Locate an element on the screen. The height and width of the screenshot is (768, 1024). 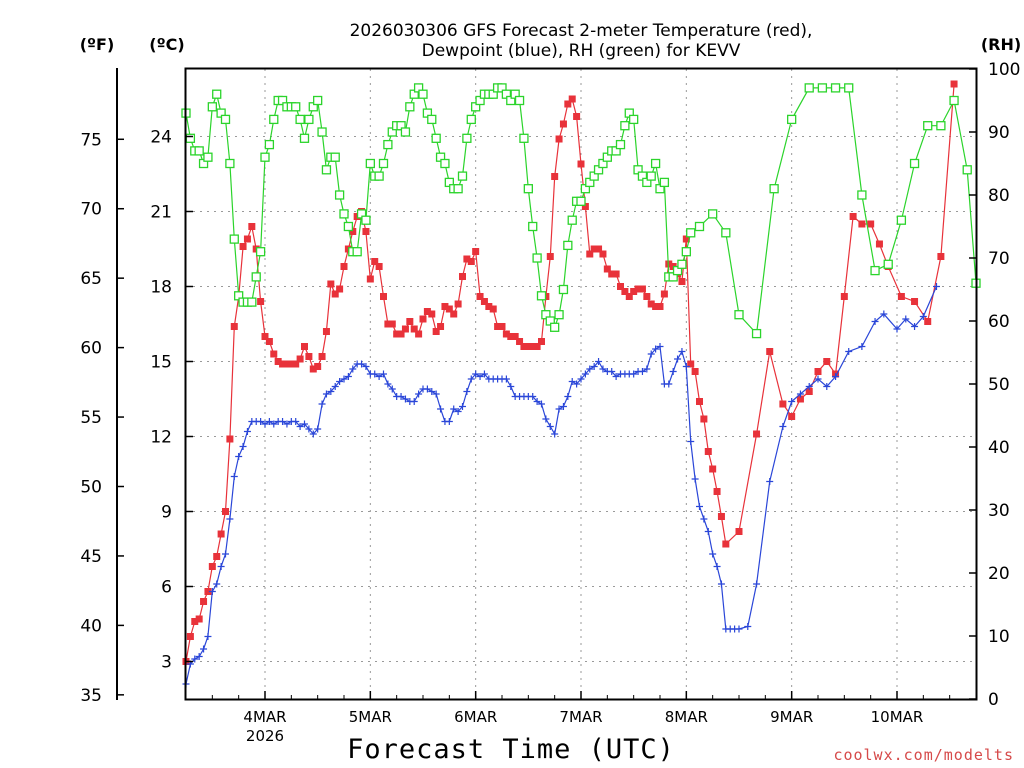
x-tick-label: 10MAR is located at coordinates (897, 717).